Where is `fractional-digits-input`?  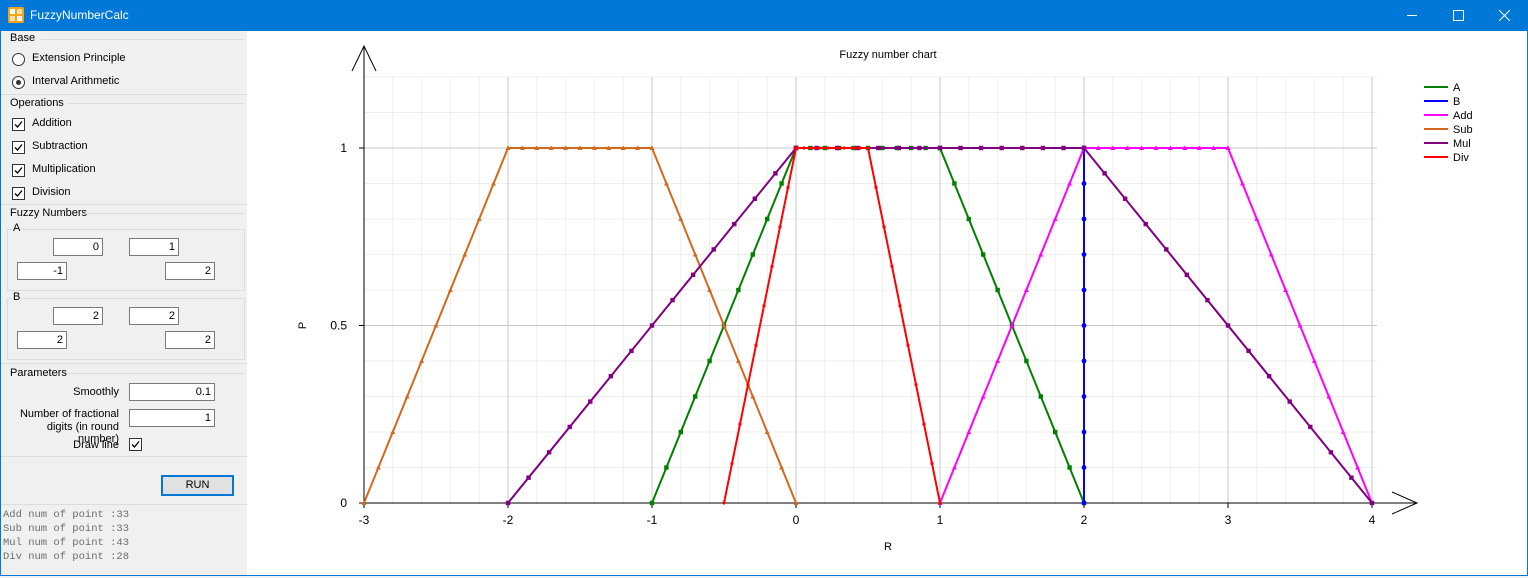 fractional-digits-input is located at coordinates (172, 418).